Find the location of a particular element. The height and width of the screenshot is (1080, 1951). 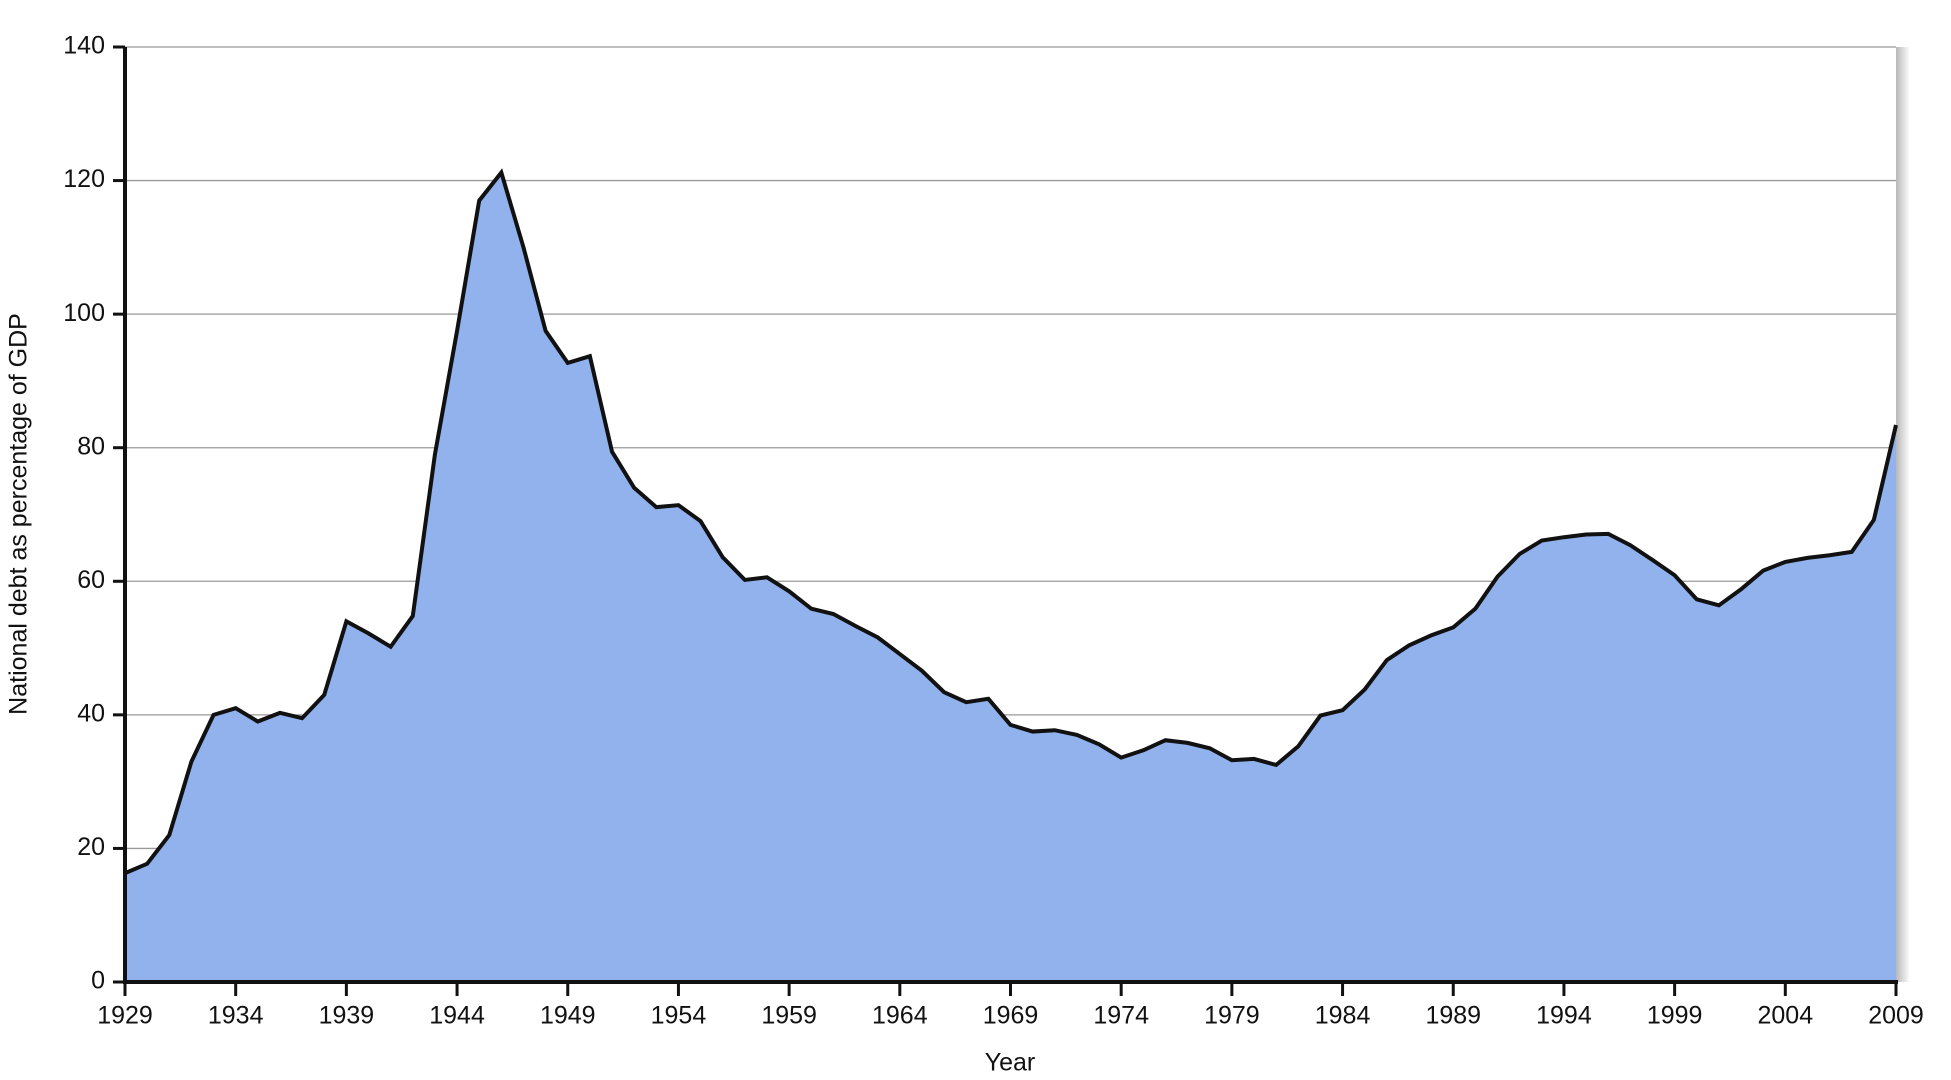

x-tick-label: 2004 is located at coordinates (1786, 1016).